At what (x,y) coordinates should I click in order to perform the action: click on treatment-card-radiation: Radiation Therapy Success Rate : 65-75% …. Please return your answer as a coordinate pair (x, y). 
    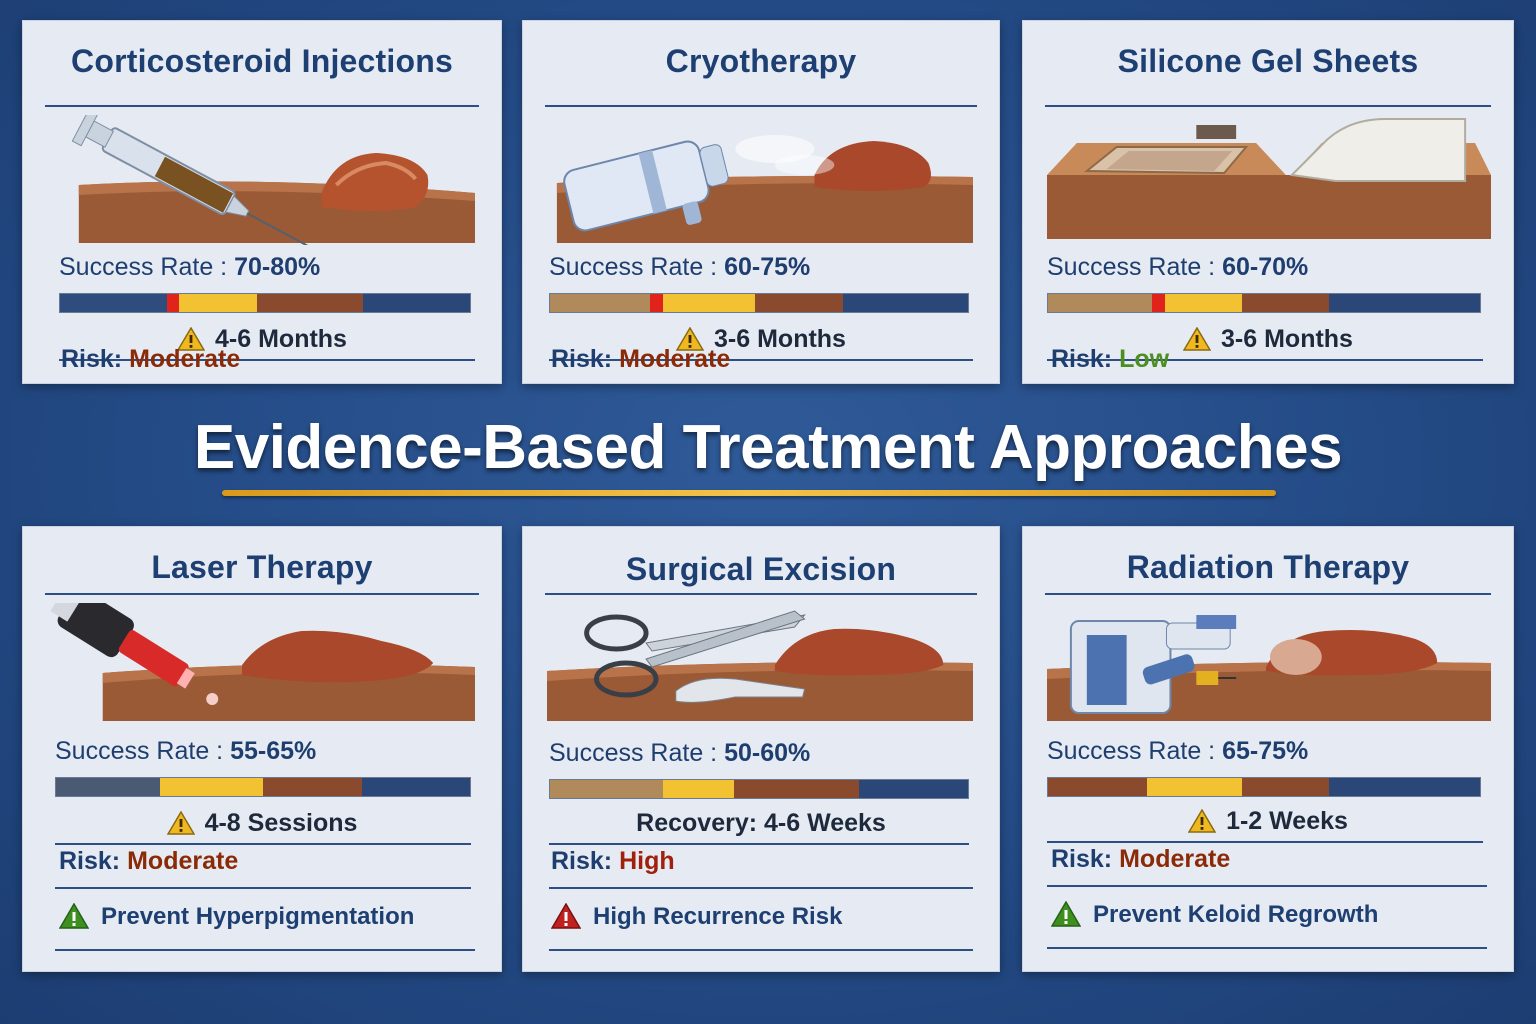
    Looking at the image, I should click on (1268, 749).